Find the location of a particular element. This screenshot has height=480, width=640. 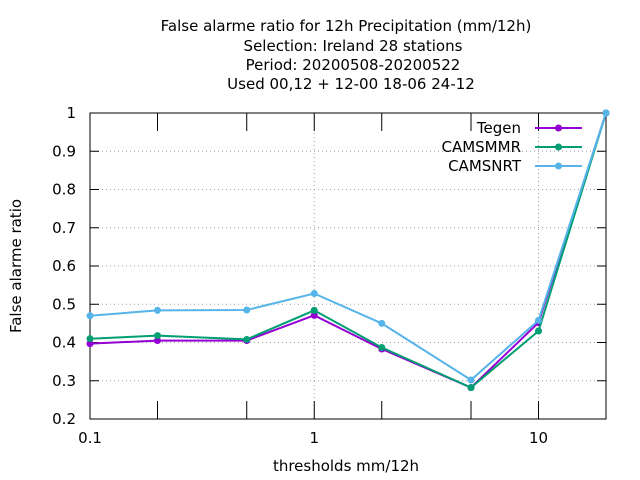

legend-label-tegen: Tegen is located at coordinates (498, 128).